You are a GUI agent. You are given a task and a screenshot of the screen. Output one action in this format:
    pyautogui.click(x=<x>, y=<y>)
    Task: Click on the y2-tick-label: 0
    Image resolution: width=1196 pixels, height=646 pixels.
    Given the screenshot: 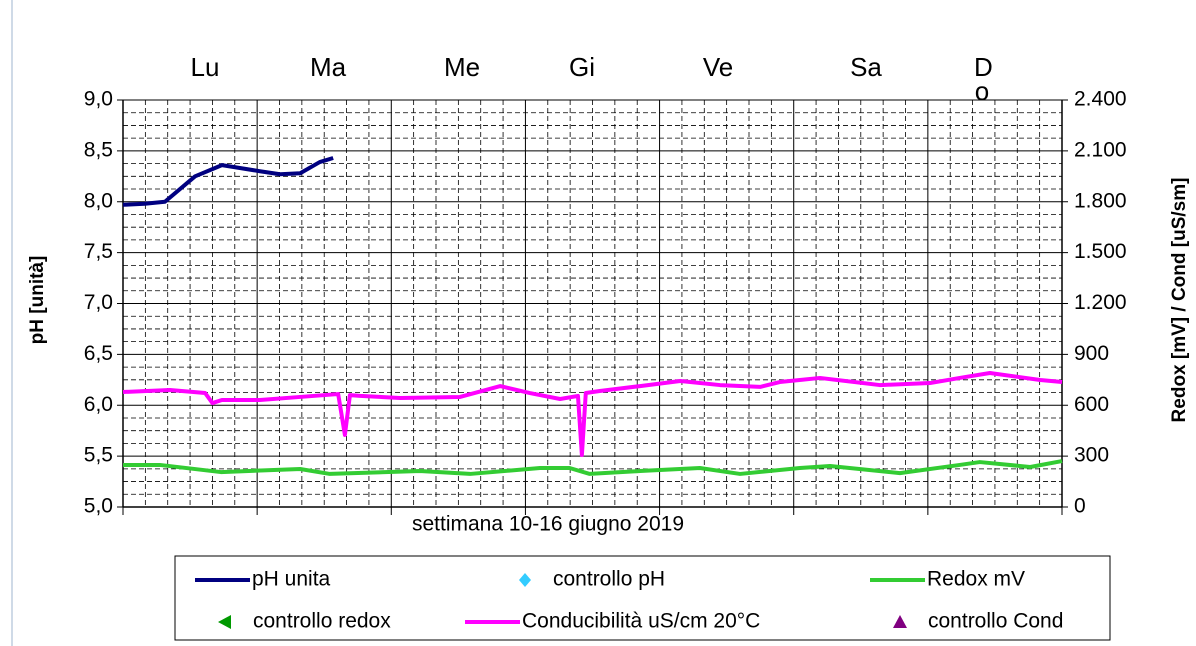 What is the action you would take?
    pyautogui.click(x=1080, y=506)
    